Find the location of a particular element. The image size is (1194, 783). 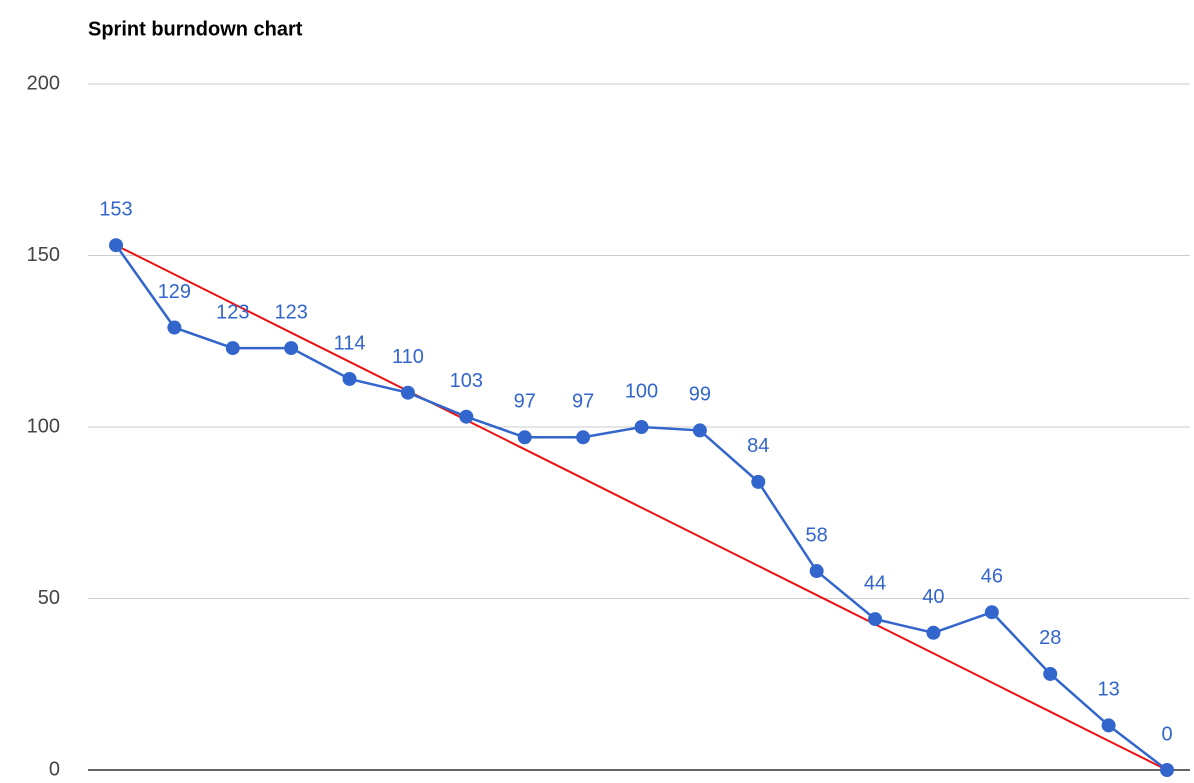

data-label: 44 is located at coordinates (875, 583).